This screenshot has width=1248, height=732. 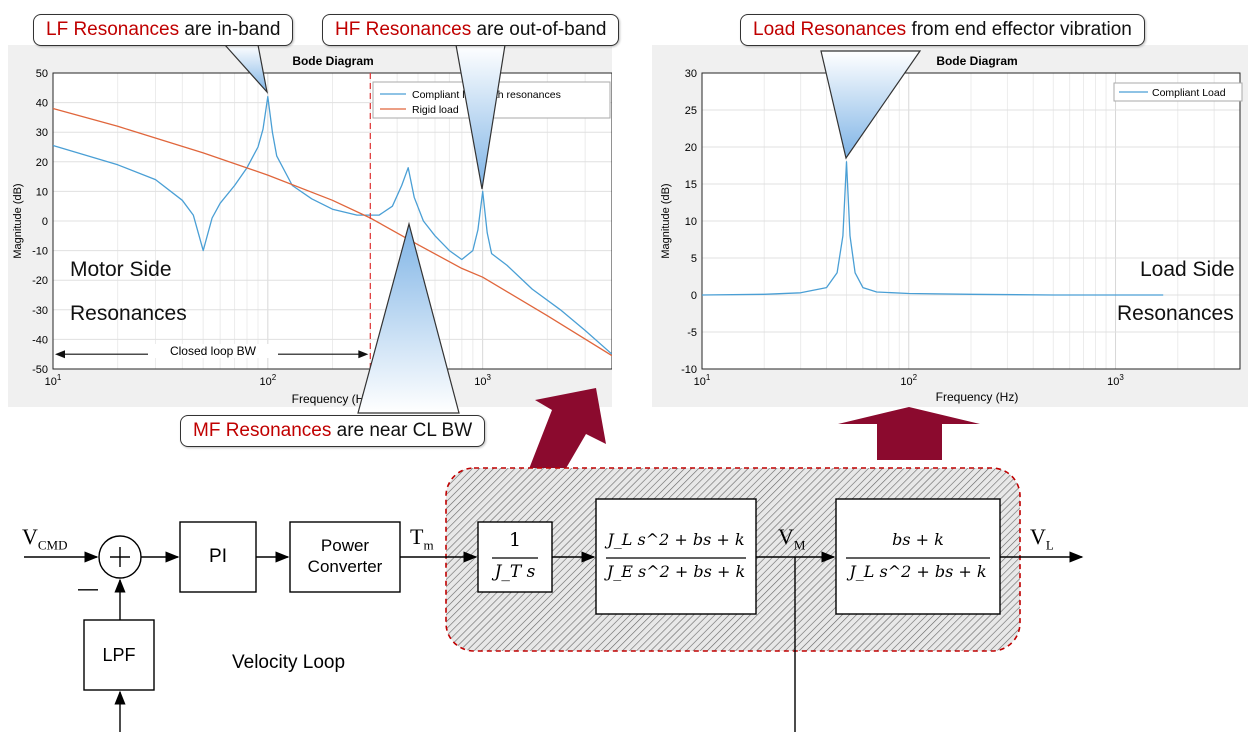 What do you see at coordinates (40, 340) in the screenshot?
I see `y-tick-label: -40` at bounding box center [40, 340].